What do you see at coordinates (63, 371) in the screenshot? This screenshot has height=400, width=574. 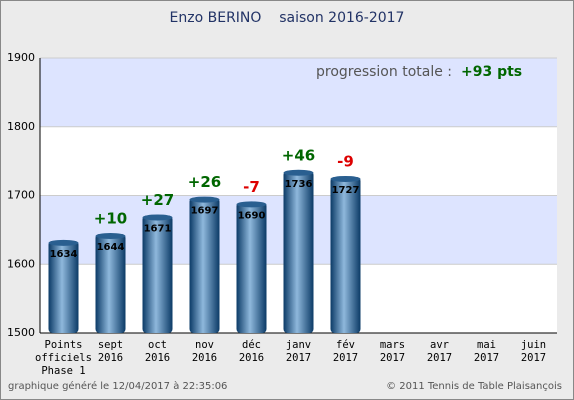 I see `x-tick-label: Phase 1` at bounding box center [63, 371].